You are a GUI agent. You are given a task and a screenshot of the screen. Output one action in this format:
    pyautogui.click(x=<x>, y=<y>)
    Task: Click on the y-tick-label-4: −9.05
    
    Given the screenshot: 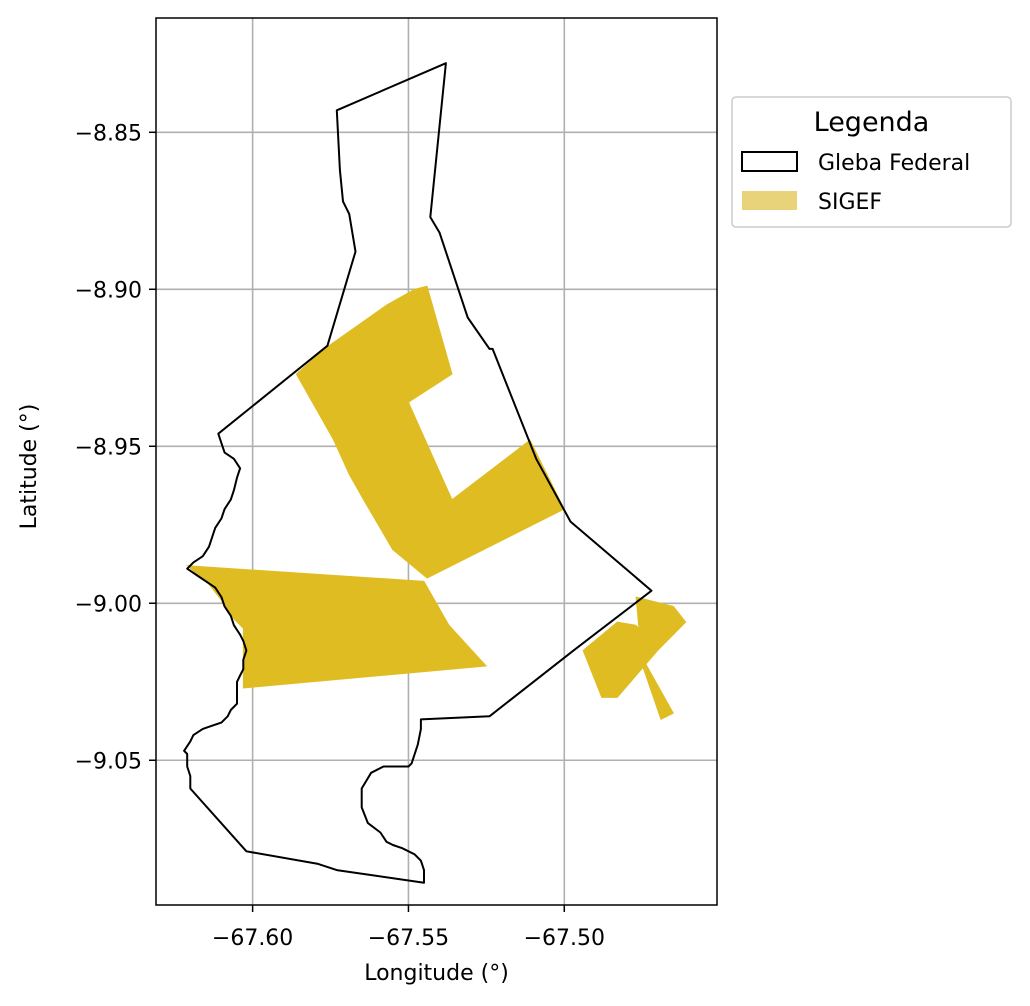 What is the action you would take?
    pyautogui.click(x=108, y=761)
    